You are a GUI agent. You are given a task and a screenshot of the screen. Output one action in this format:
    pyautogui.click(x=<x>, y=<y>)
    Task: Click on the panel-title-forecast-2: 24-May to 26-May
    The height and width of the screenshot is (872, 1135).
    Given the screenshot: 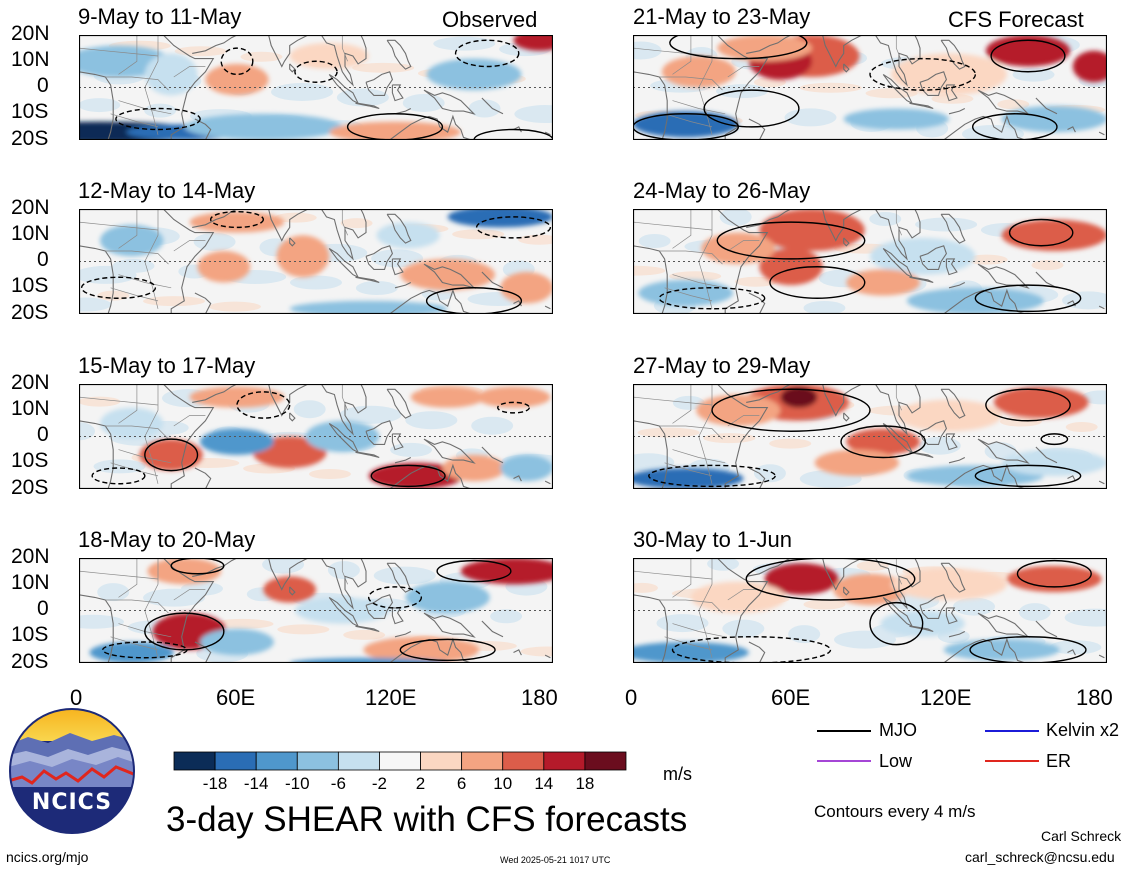 What is the action you would take?
    pyautogui.click(x=722, y=190)
    